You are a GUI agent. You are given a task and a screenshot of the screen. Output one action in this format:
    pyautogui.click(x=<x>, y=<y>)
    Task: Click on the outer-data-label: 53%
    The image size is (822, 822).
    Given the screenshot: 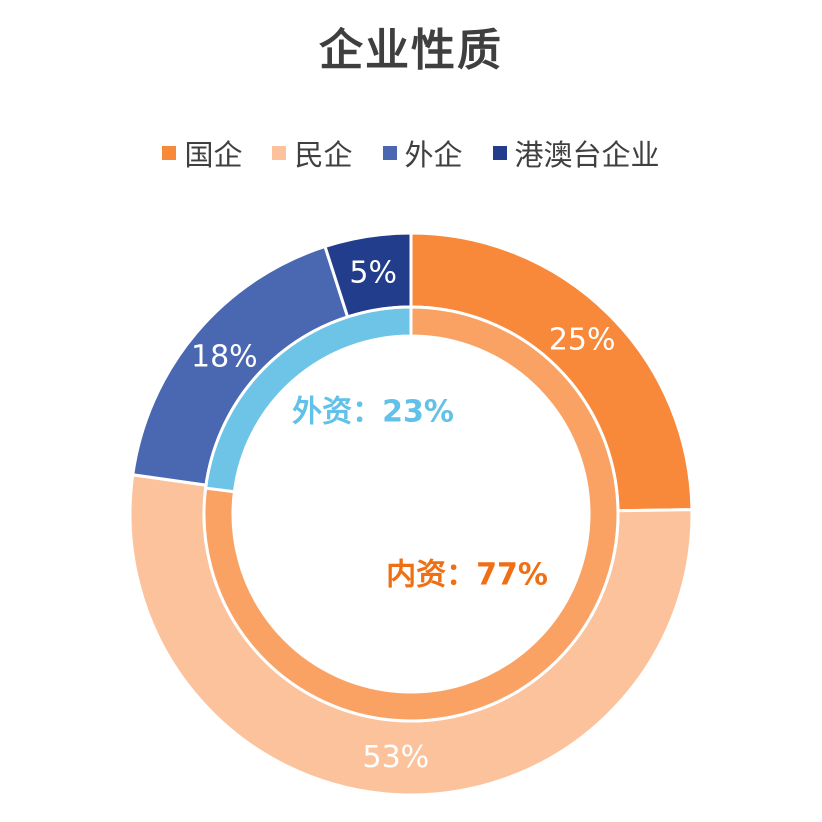 What is the action you would take?
    pyautogui.click(x=395, y=757)
    